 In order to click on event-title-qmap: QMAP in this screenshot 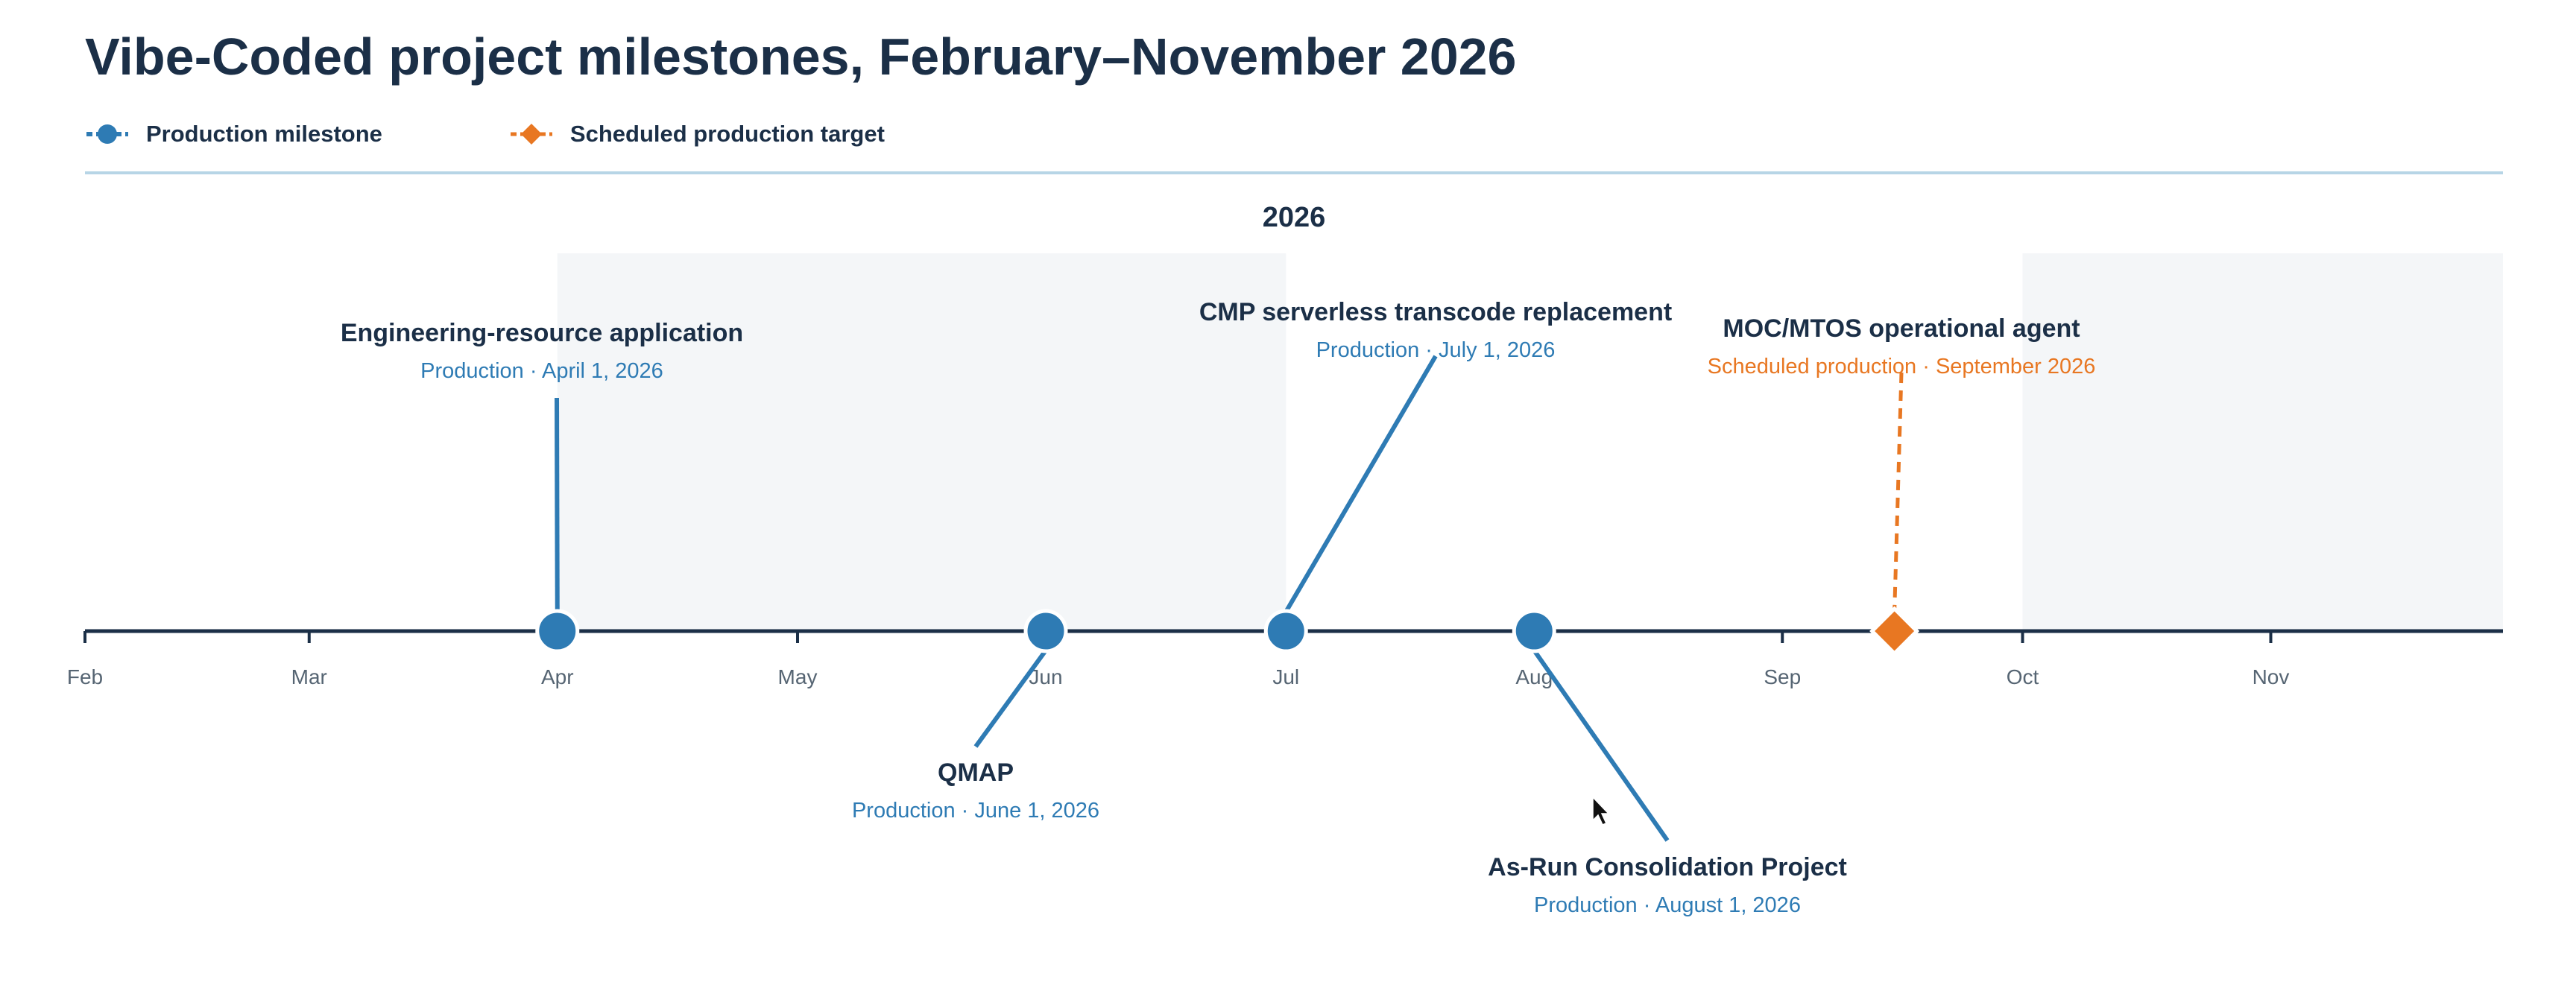, I will do `click(976, 772)`.